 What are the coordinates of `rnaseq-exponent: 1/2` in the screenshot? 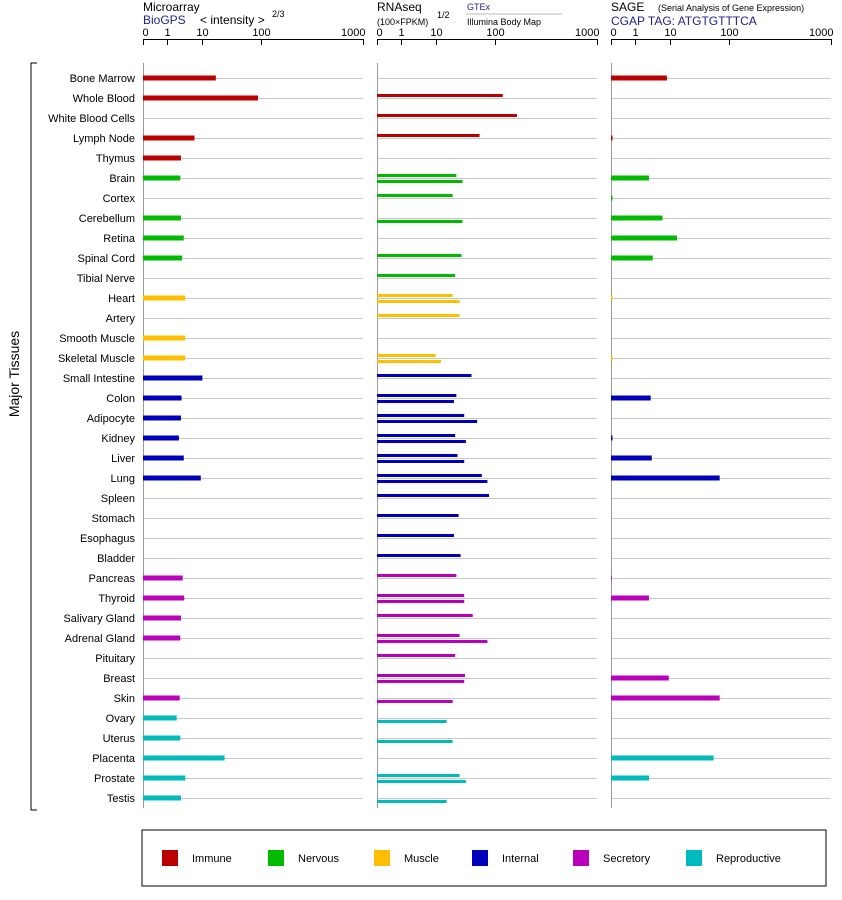 It's located at (443, 15).